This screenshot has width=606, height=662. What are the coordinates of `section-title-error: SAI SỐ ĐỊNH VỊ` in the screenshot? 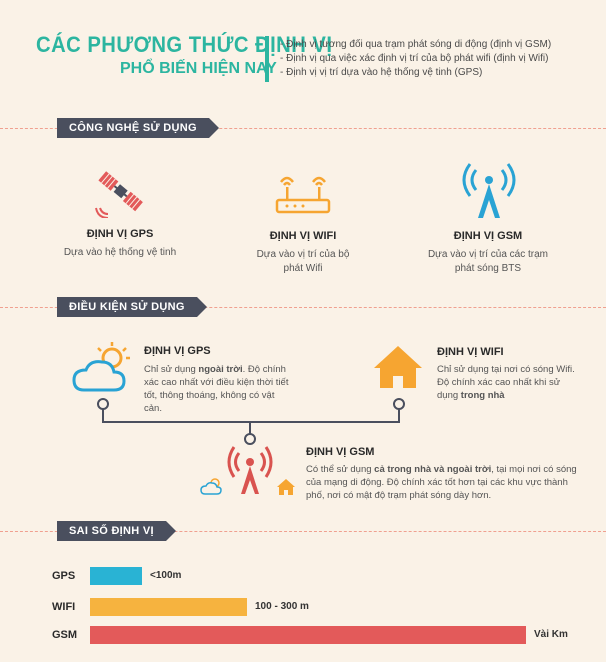 It's located at (116, 531).